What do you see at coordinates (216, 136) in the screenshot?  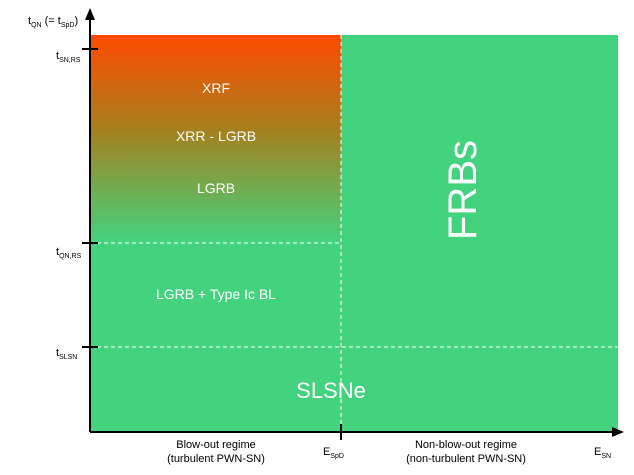 I see `region-xrr-lgrb: XRR - LGRB` at bounding box center [216, 136].